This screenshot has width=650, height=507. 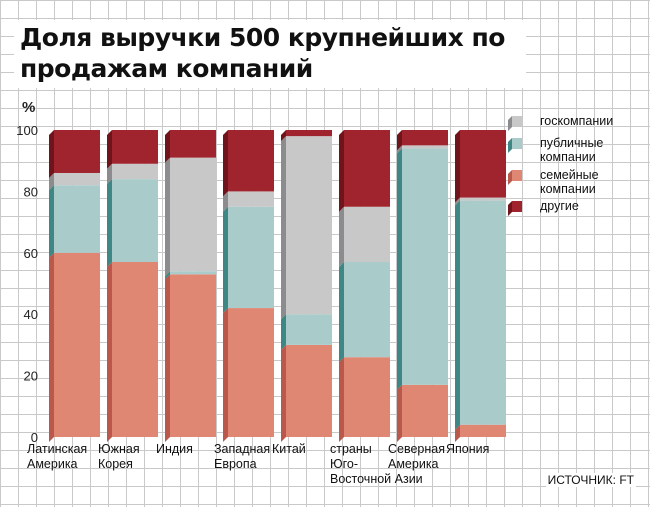 I want to click on legend-label-line: семейные, so click(x=569, y=175).